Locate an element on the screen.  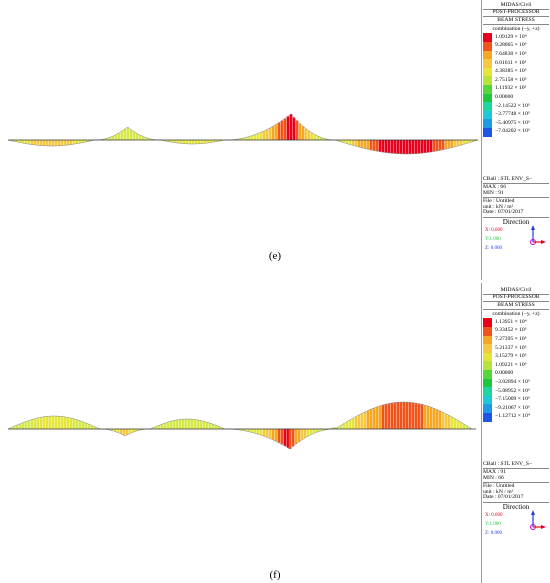
color-scale-value: 1.09129 × 10⁴ is located at coordinates (511, 36).